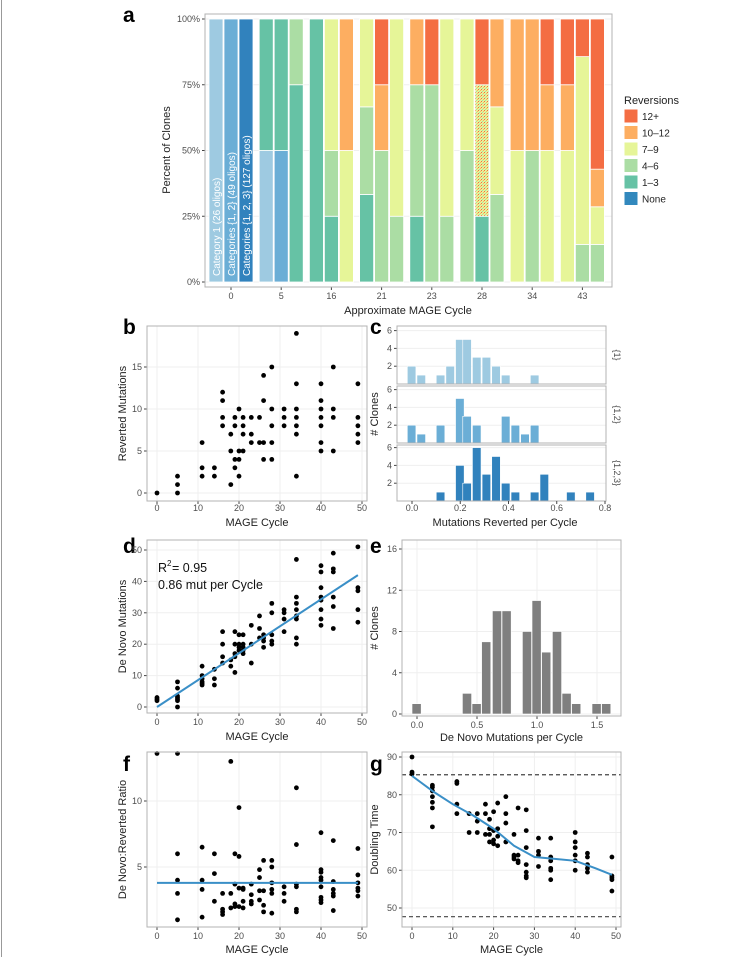 Image resolution: width=733 pixels, height=957 pixels. Describe the element at coordinates (362, 508) in the screenshot. I see `x-tick-label: 50` at that location.